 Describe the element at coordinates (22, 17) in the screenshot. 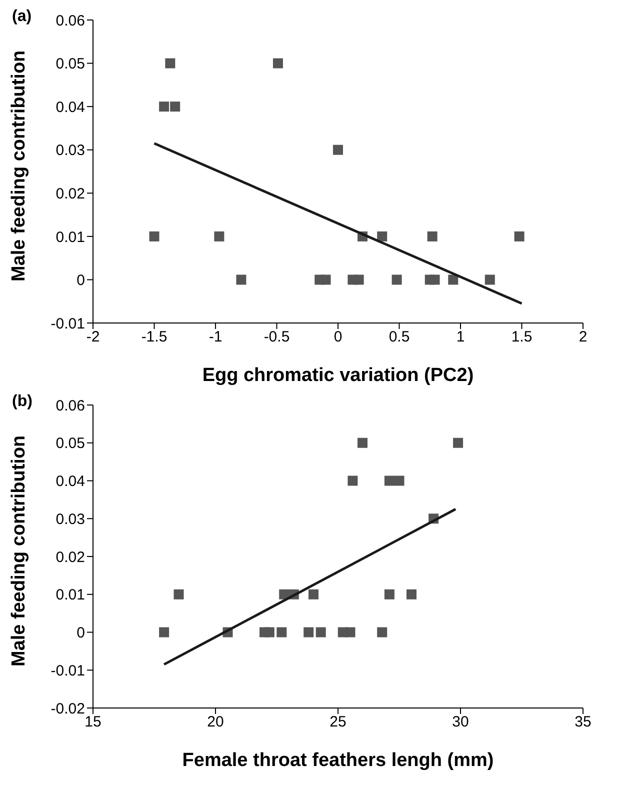

I see `chart-title: (a)` at that location.